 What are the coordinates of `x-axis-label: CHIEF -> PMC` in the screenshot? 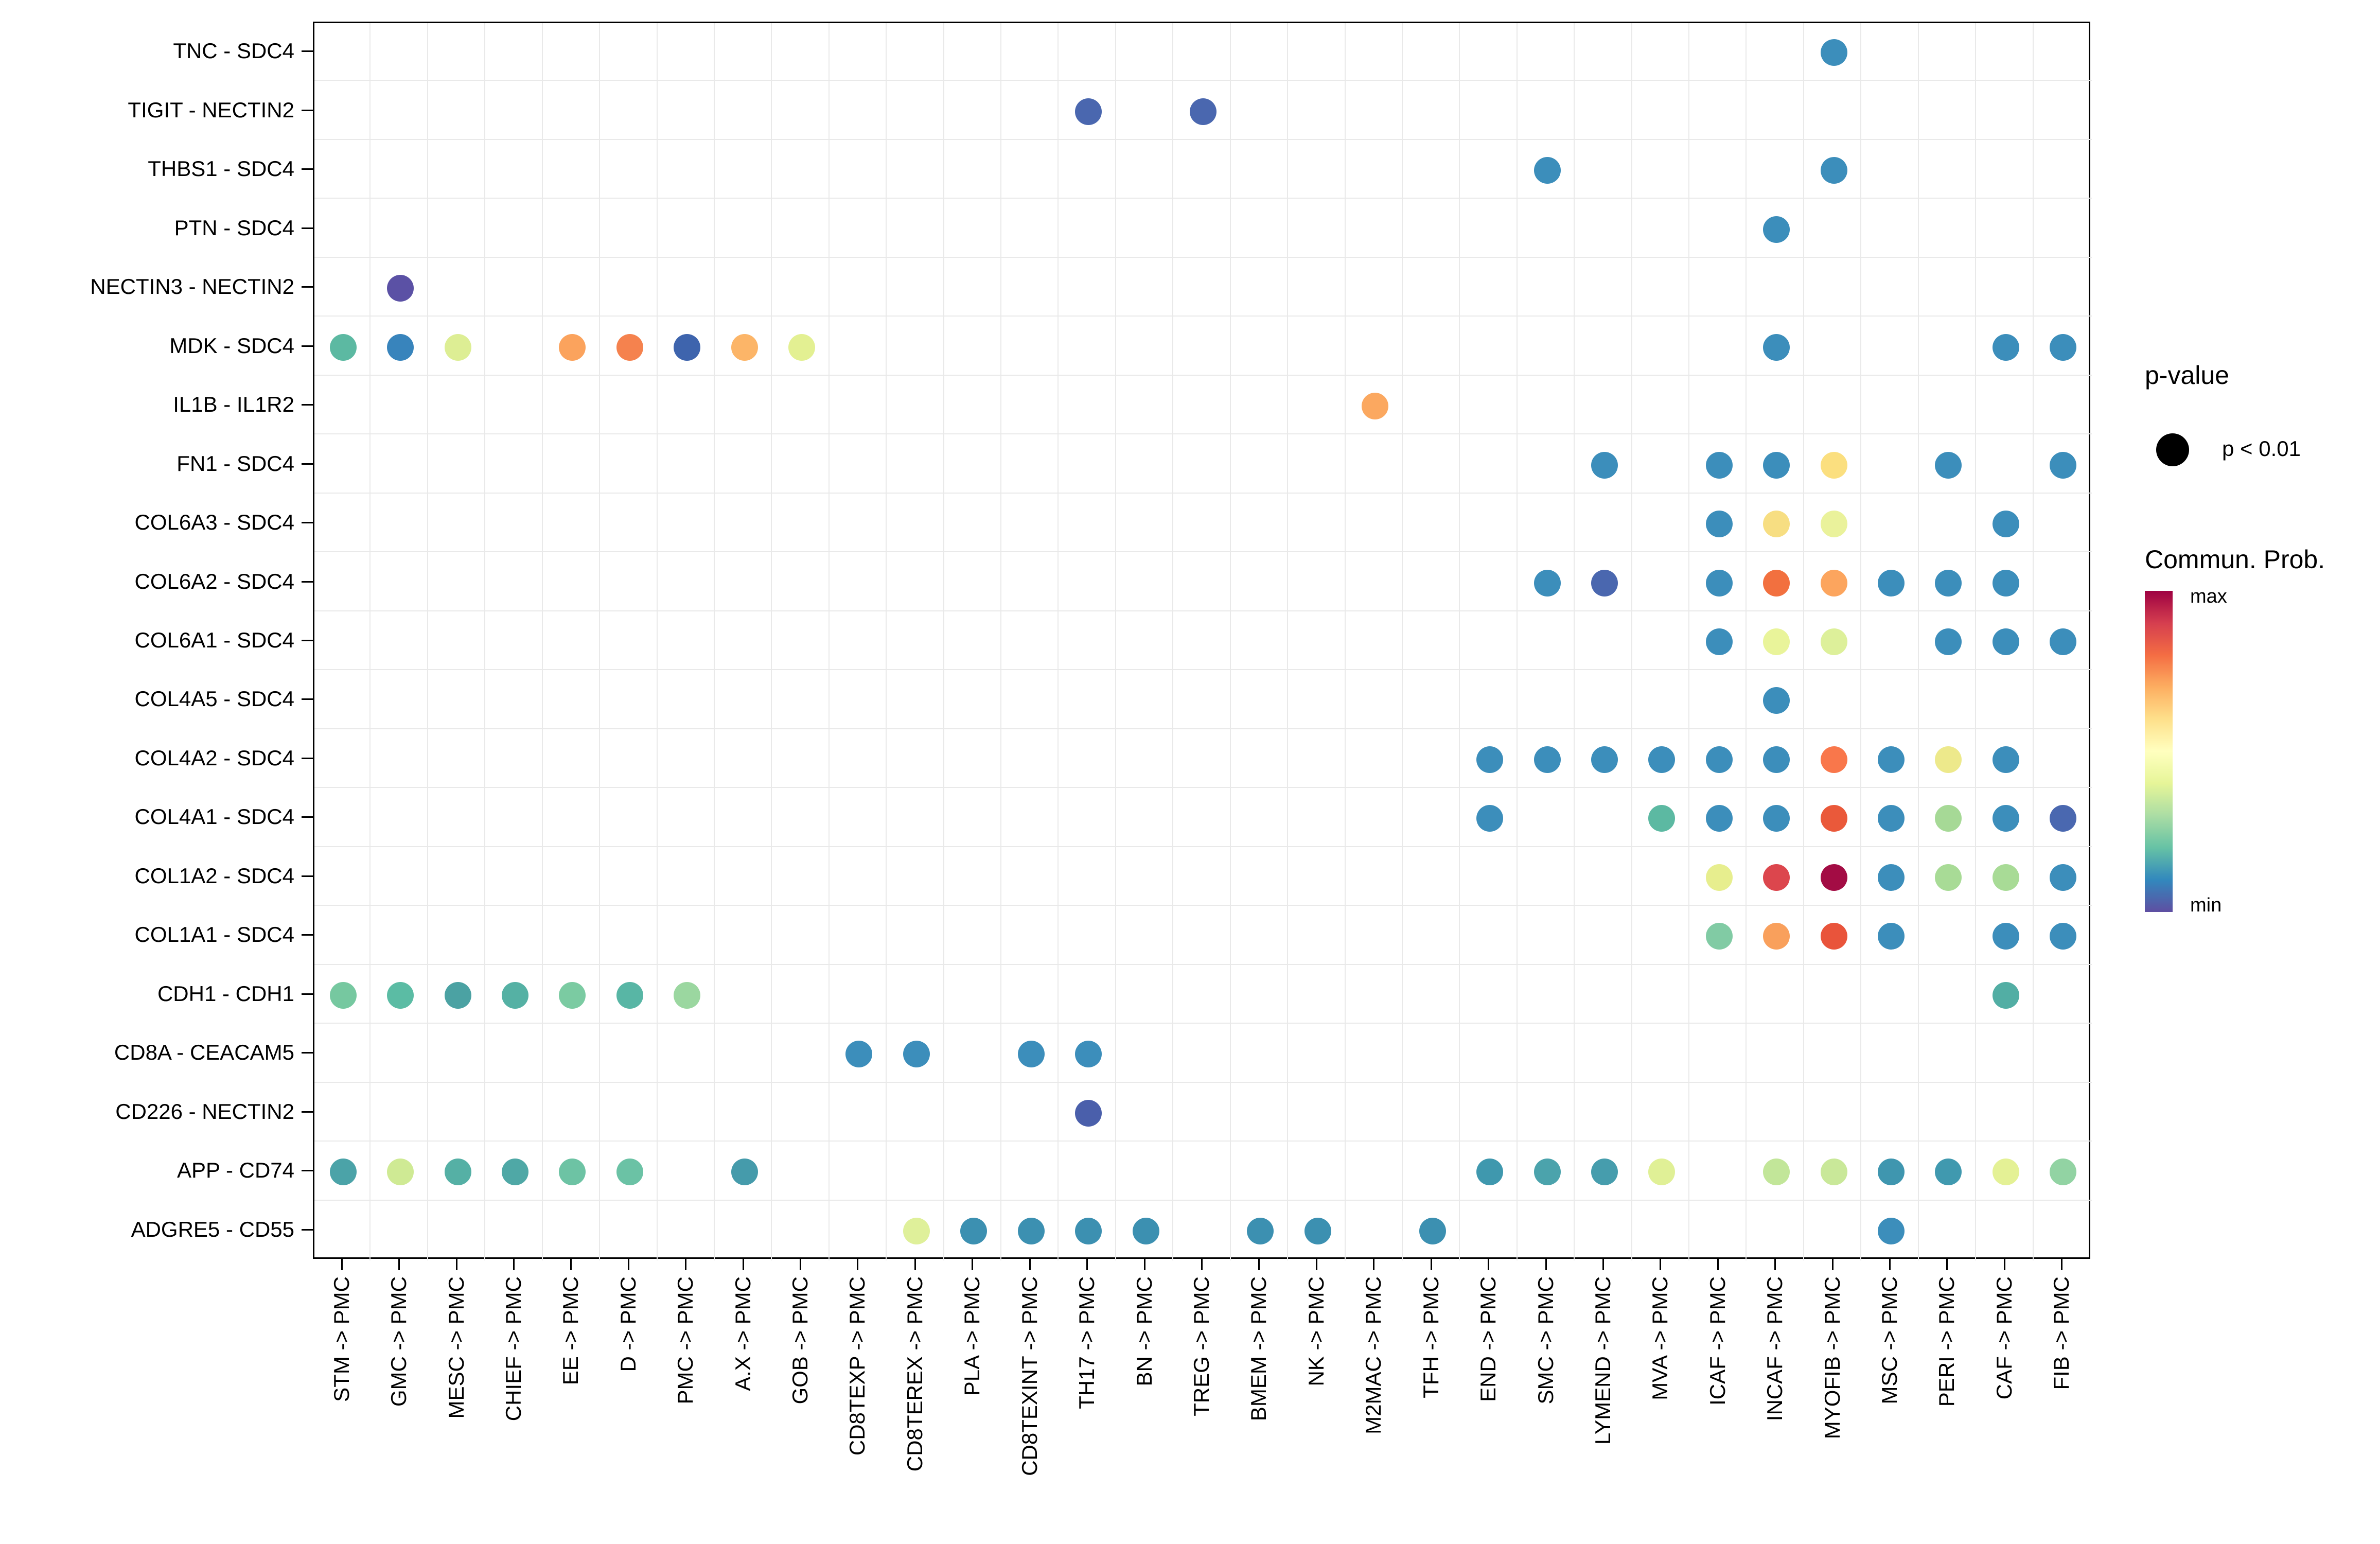 It's located at (513, 1349).